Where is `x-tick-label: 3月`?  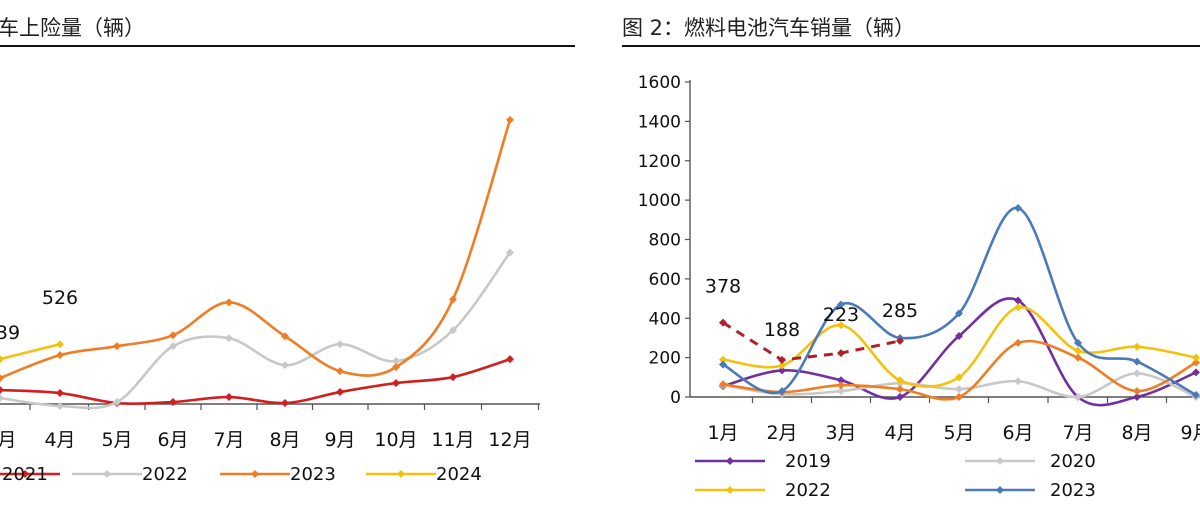 x-tick-label: 3月 is located at coordinates (840, 433).